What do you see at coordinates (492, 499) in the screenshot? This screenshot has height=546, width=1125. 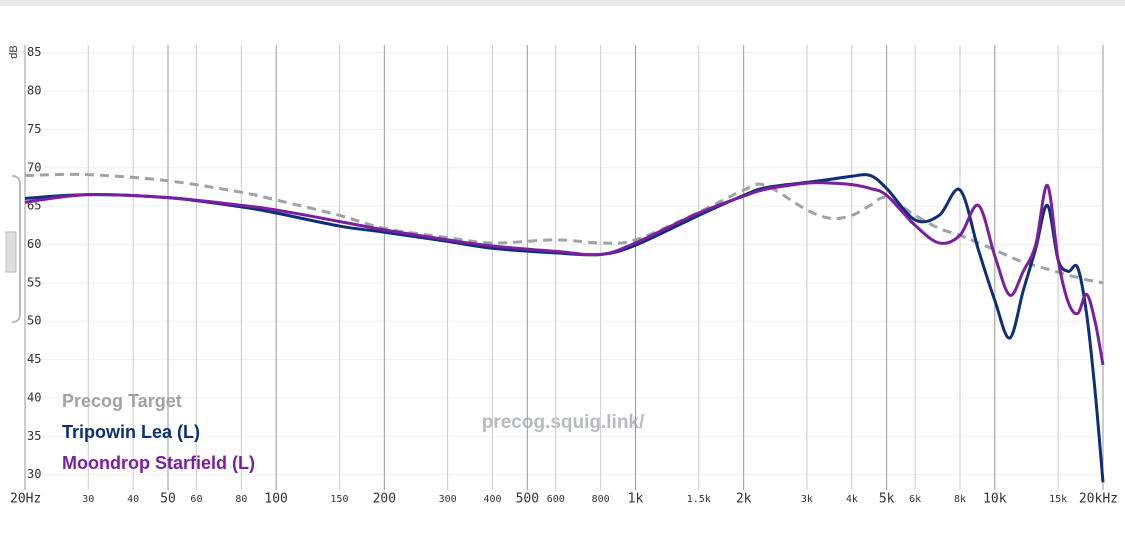 I see `x-tick-label: 400` at bounding box center [492, 499].